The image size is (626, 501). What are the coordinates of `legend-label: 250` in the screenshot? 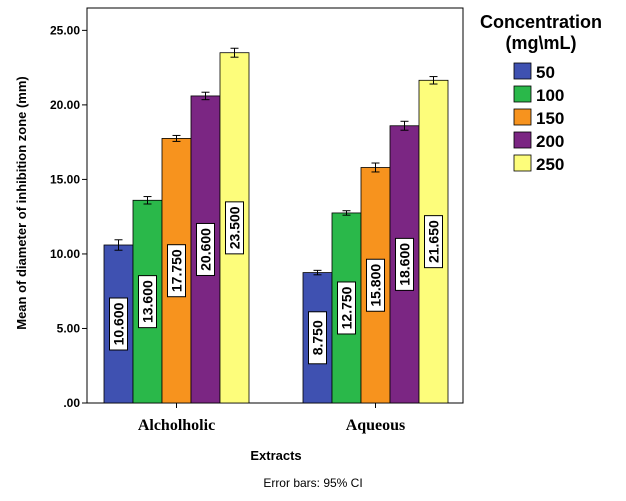 It's located at (550, 164).